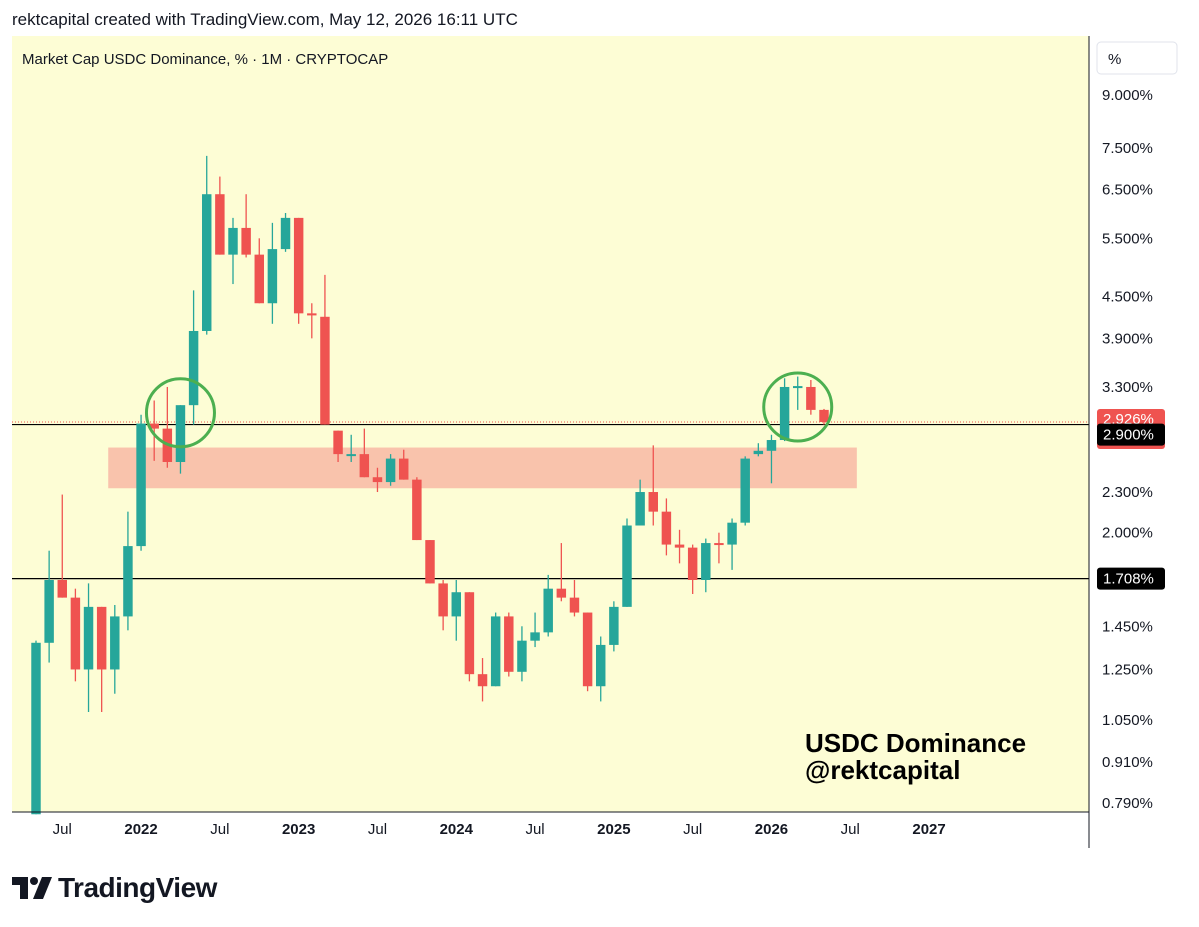 This screenshot has width=1199, height=927. I want to click on price-label-1: 2.900%, so click(1131, 434).